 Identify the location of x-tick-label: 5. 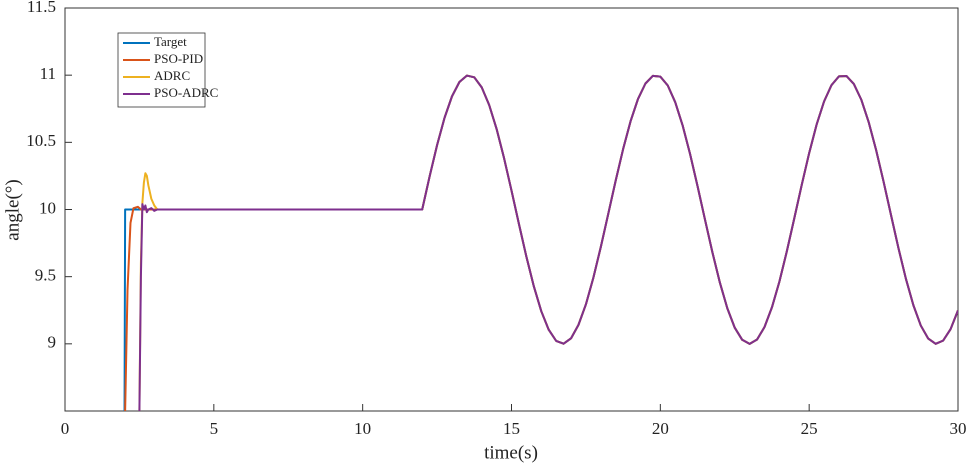
(214, 428).